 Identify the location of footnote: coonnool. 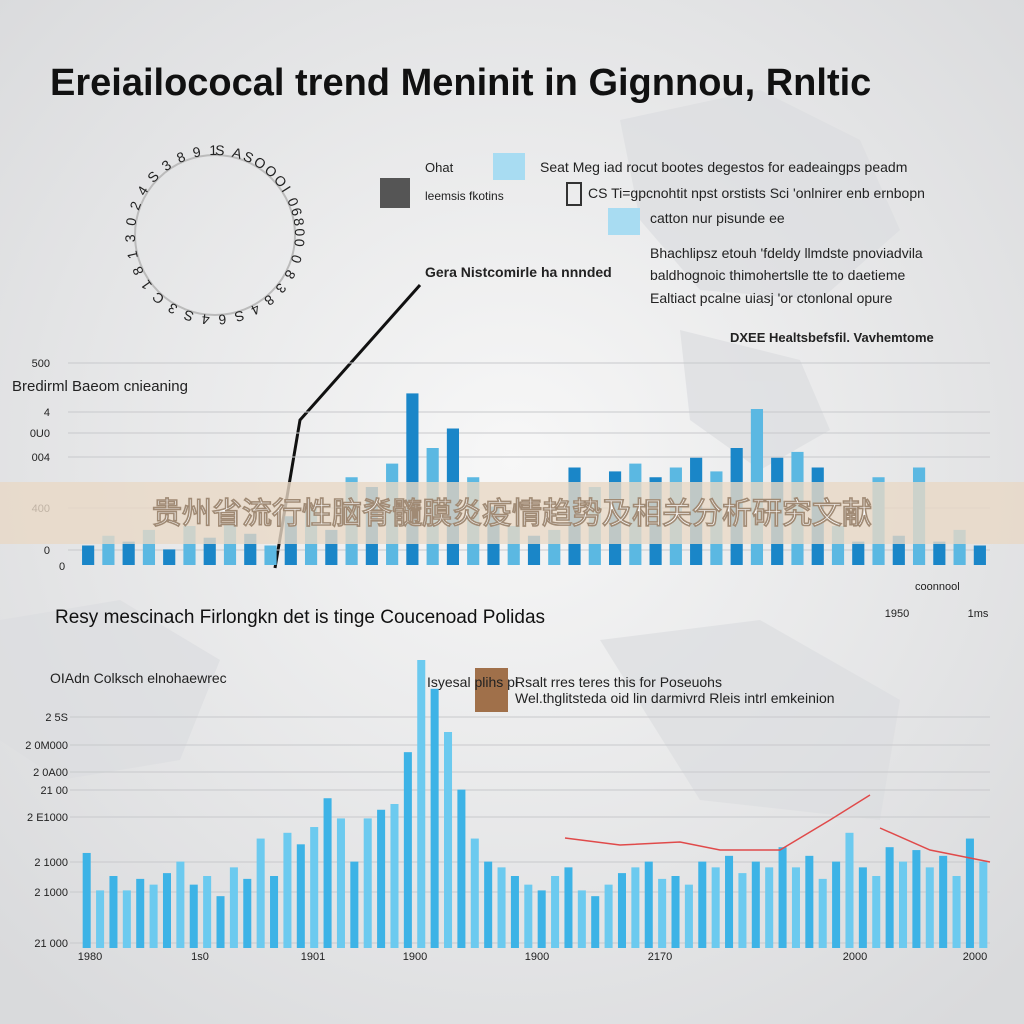
(937, 587).